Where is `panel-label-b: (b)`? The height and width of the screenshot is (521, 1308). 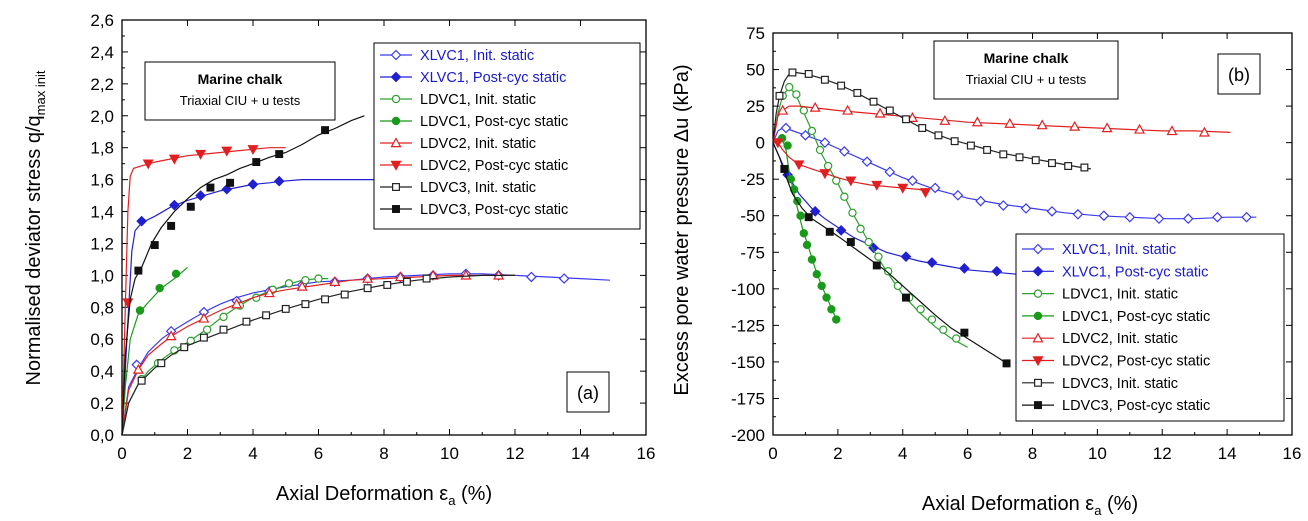
panel-label-b: (b) is located at coordinates (1239, 75).